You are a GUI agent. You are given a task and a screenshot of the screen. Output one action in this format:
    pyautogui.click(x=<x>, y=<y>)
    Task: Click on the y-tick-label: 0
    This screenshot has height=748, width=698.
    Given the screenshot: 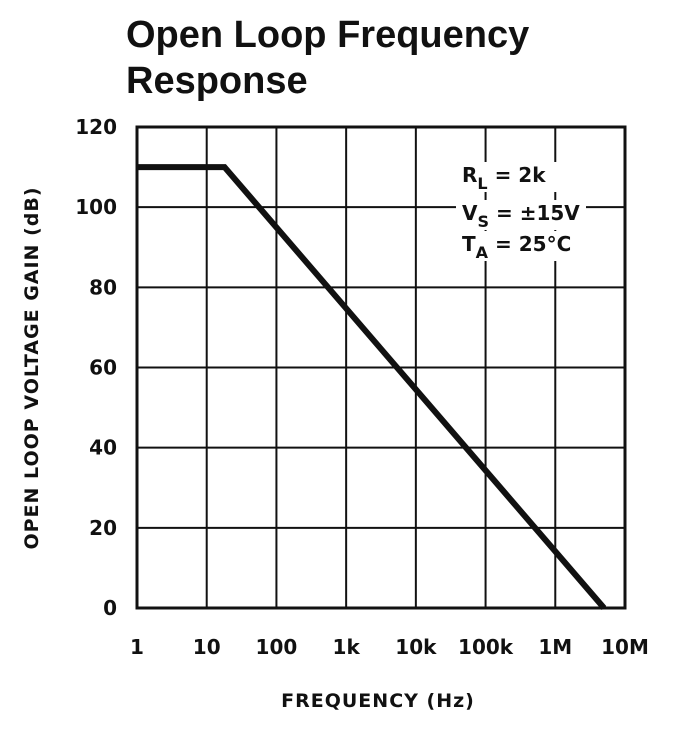 What is the action you would take?
    pyautogui.click(x=110, y=608)
    